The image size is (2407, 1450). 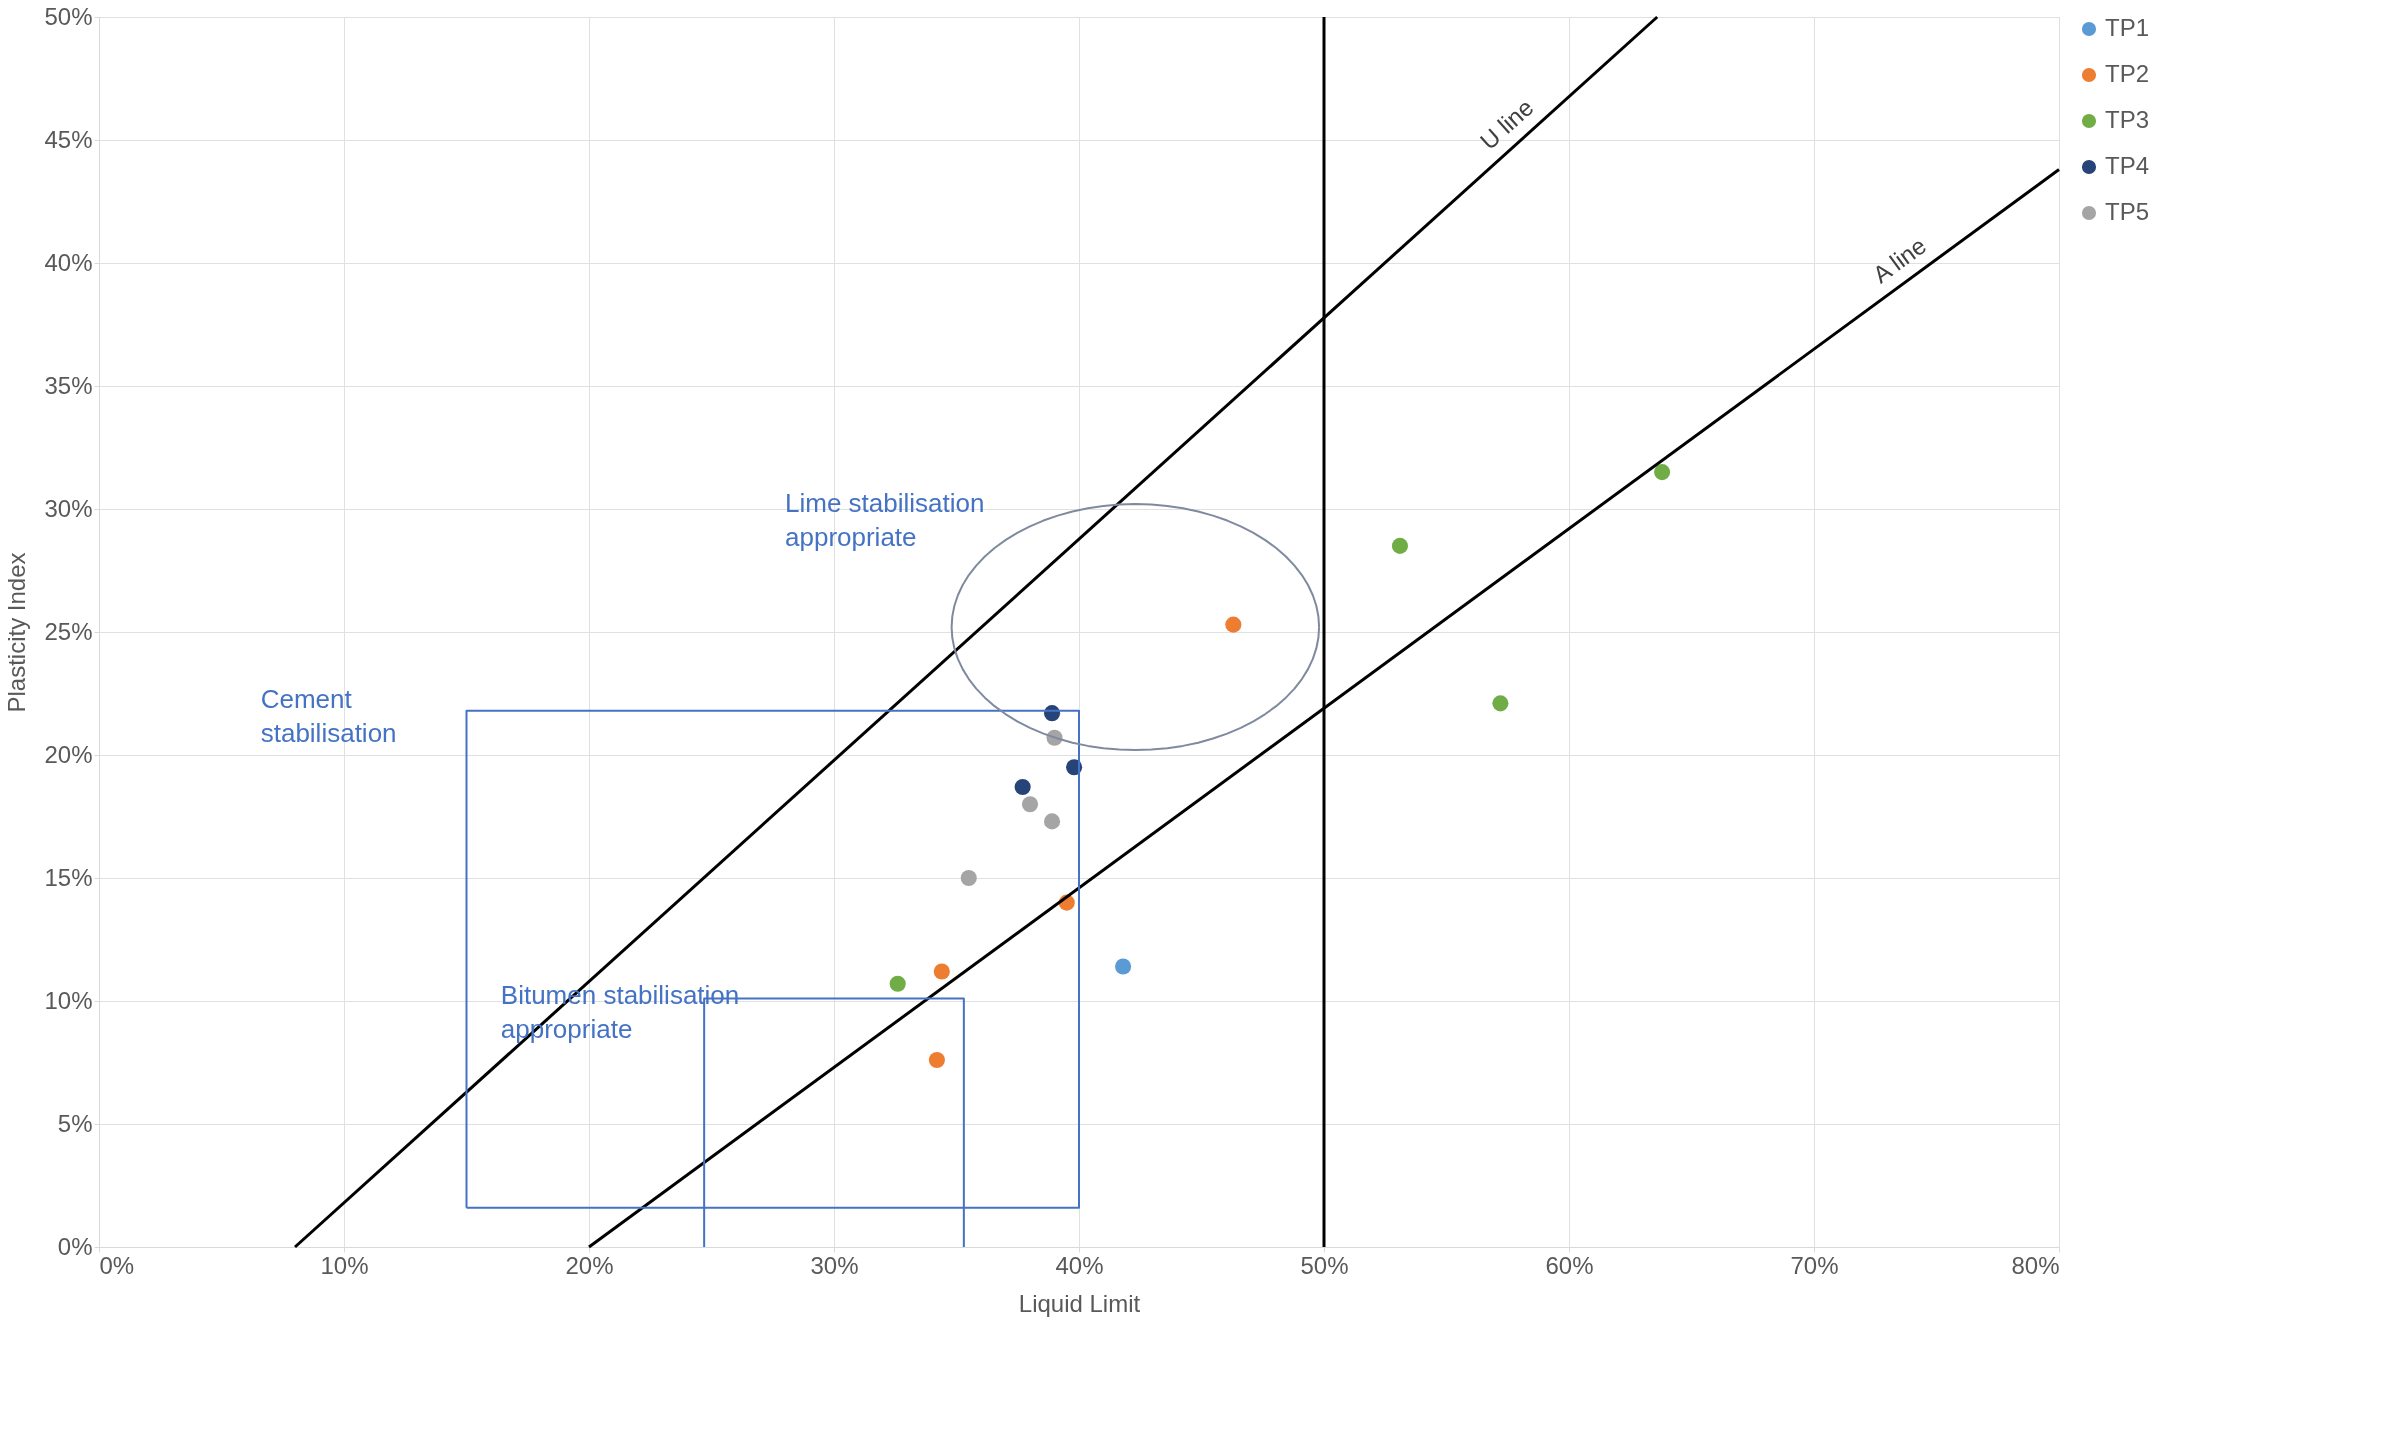 What do you see at coordinates (834, 1265) in the screenshot?
I see `x-tick-label: 30%` at bounding box center [834, 1265].